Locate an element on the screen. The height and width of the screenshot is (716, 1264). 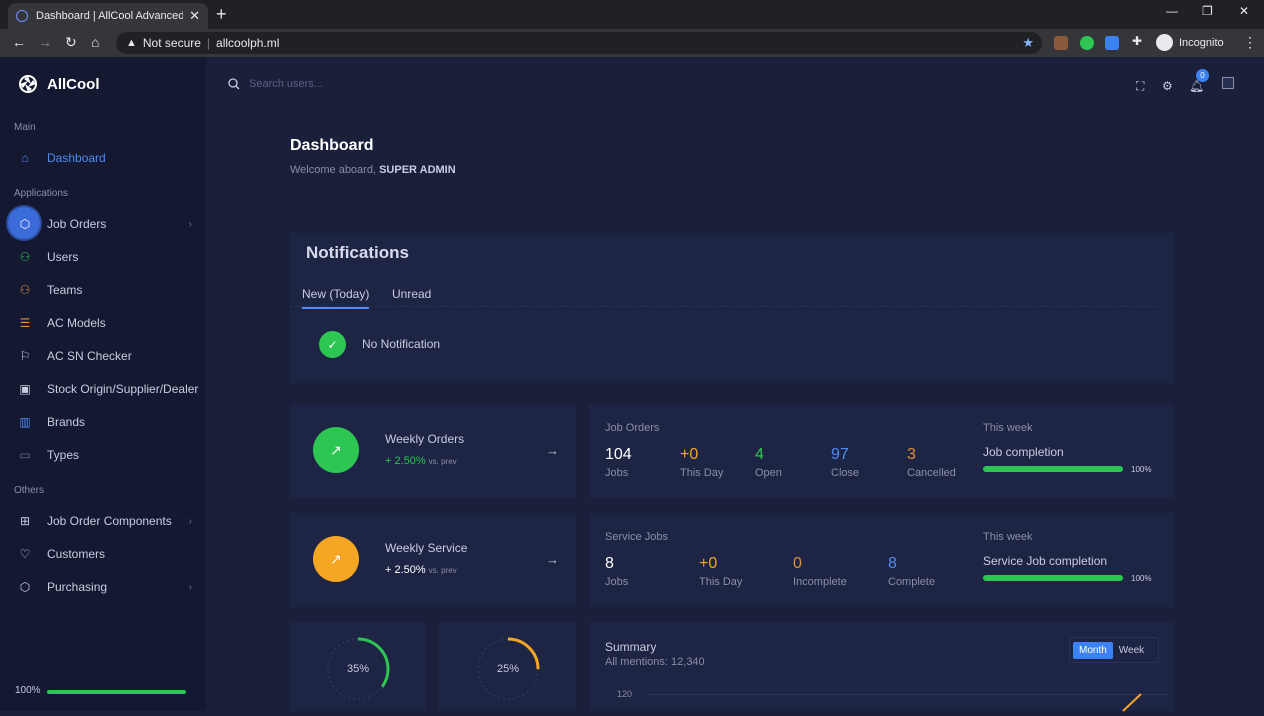
incognito-indicator: Incognito is located at coordinates (1190, 42).